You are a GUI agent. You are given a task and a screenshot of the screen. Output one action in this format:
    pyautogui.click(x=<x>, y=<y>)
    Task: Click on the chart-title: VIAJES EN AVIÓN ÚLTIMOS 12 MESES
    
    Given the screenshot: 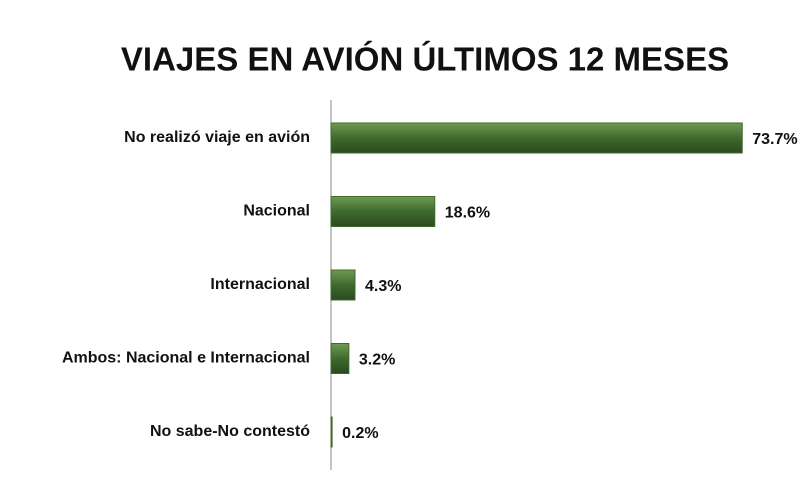 What is the action you would take?
    pyautogui.click(x=425, y=59)
    